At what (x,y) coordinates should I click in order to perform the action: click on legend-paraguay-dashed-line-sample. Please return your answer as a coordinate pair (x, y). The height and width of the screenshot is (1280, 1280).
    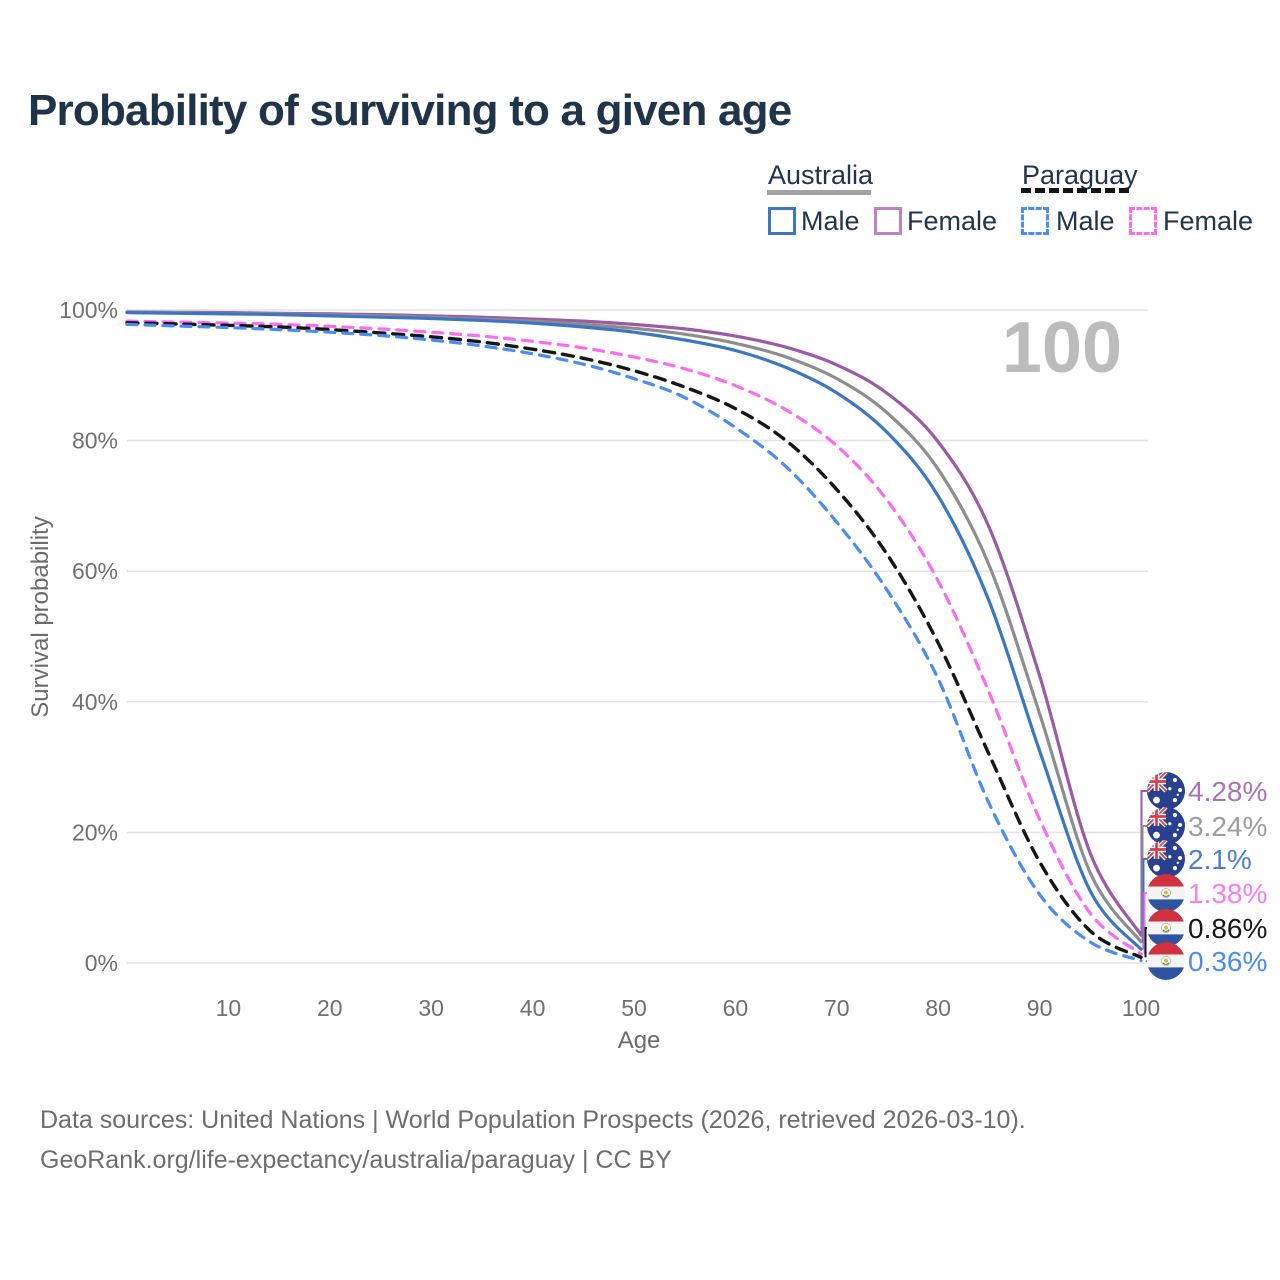
    Looking at the image, I should click on (1075, 190).